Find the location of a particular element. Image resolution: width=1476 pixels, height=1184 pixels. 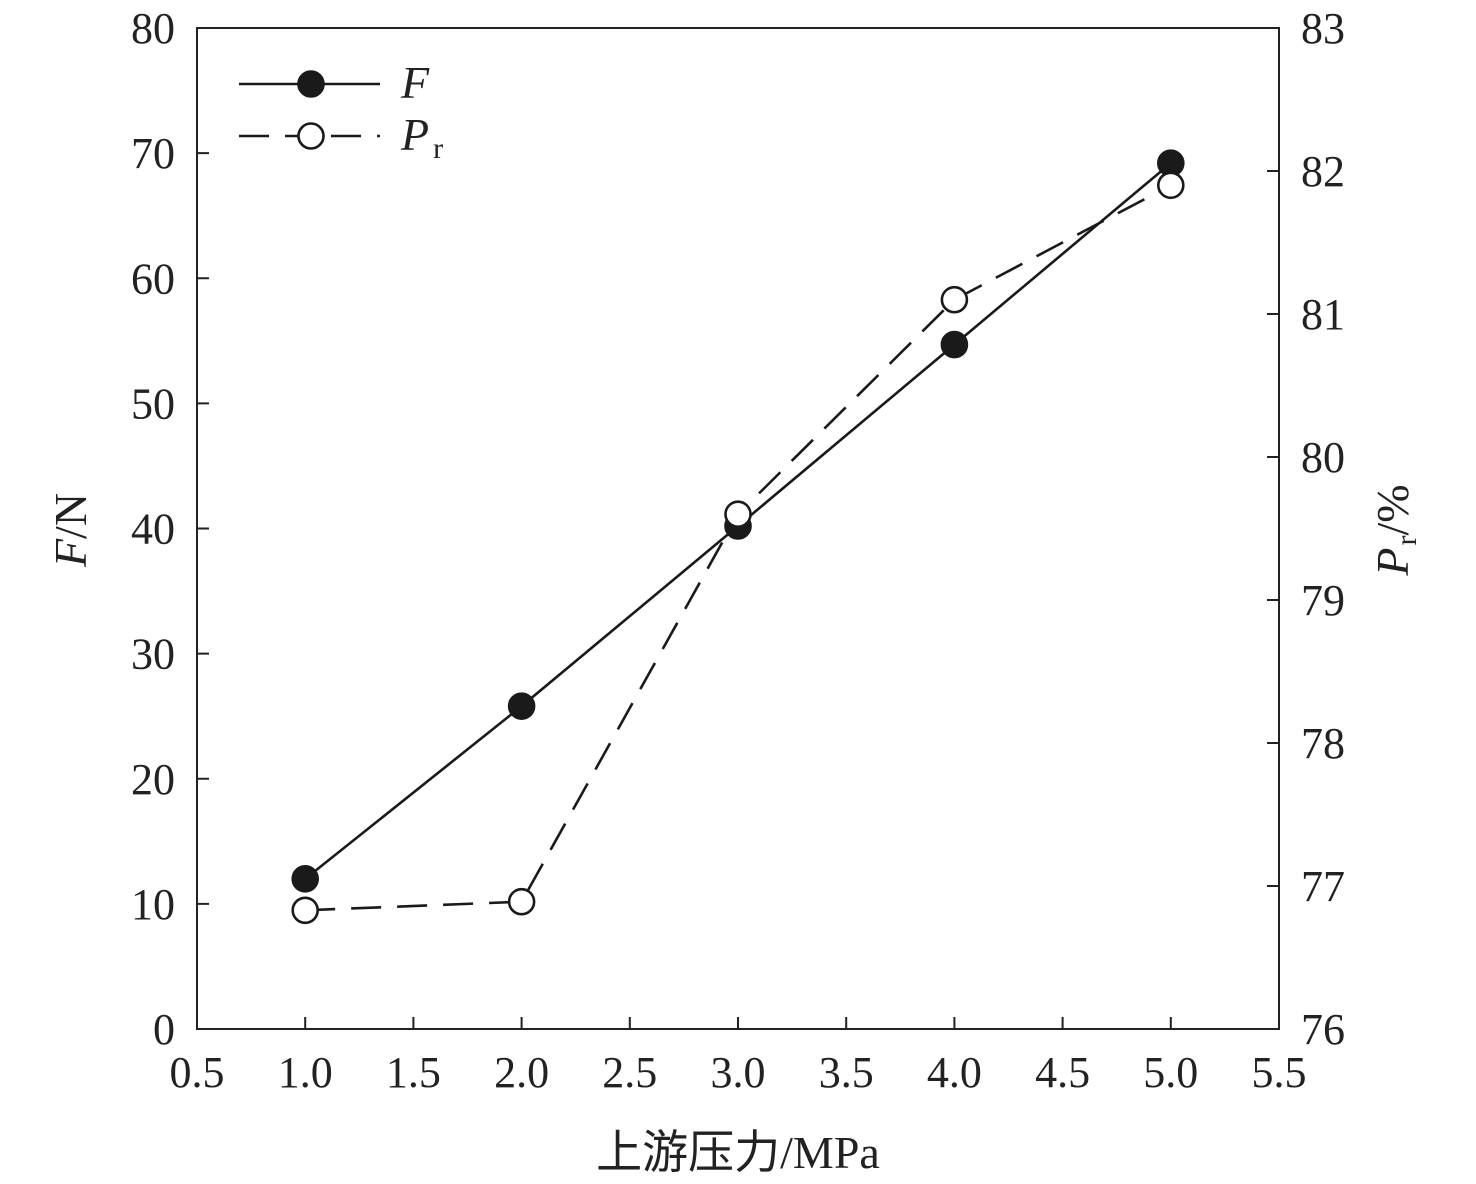

y-right-tick-label: 83 is located at coordinates (1323, 28).